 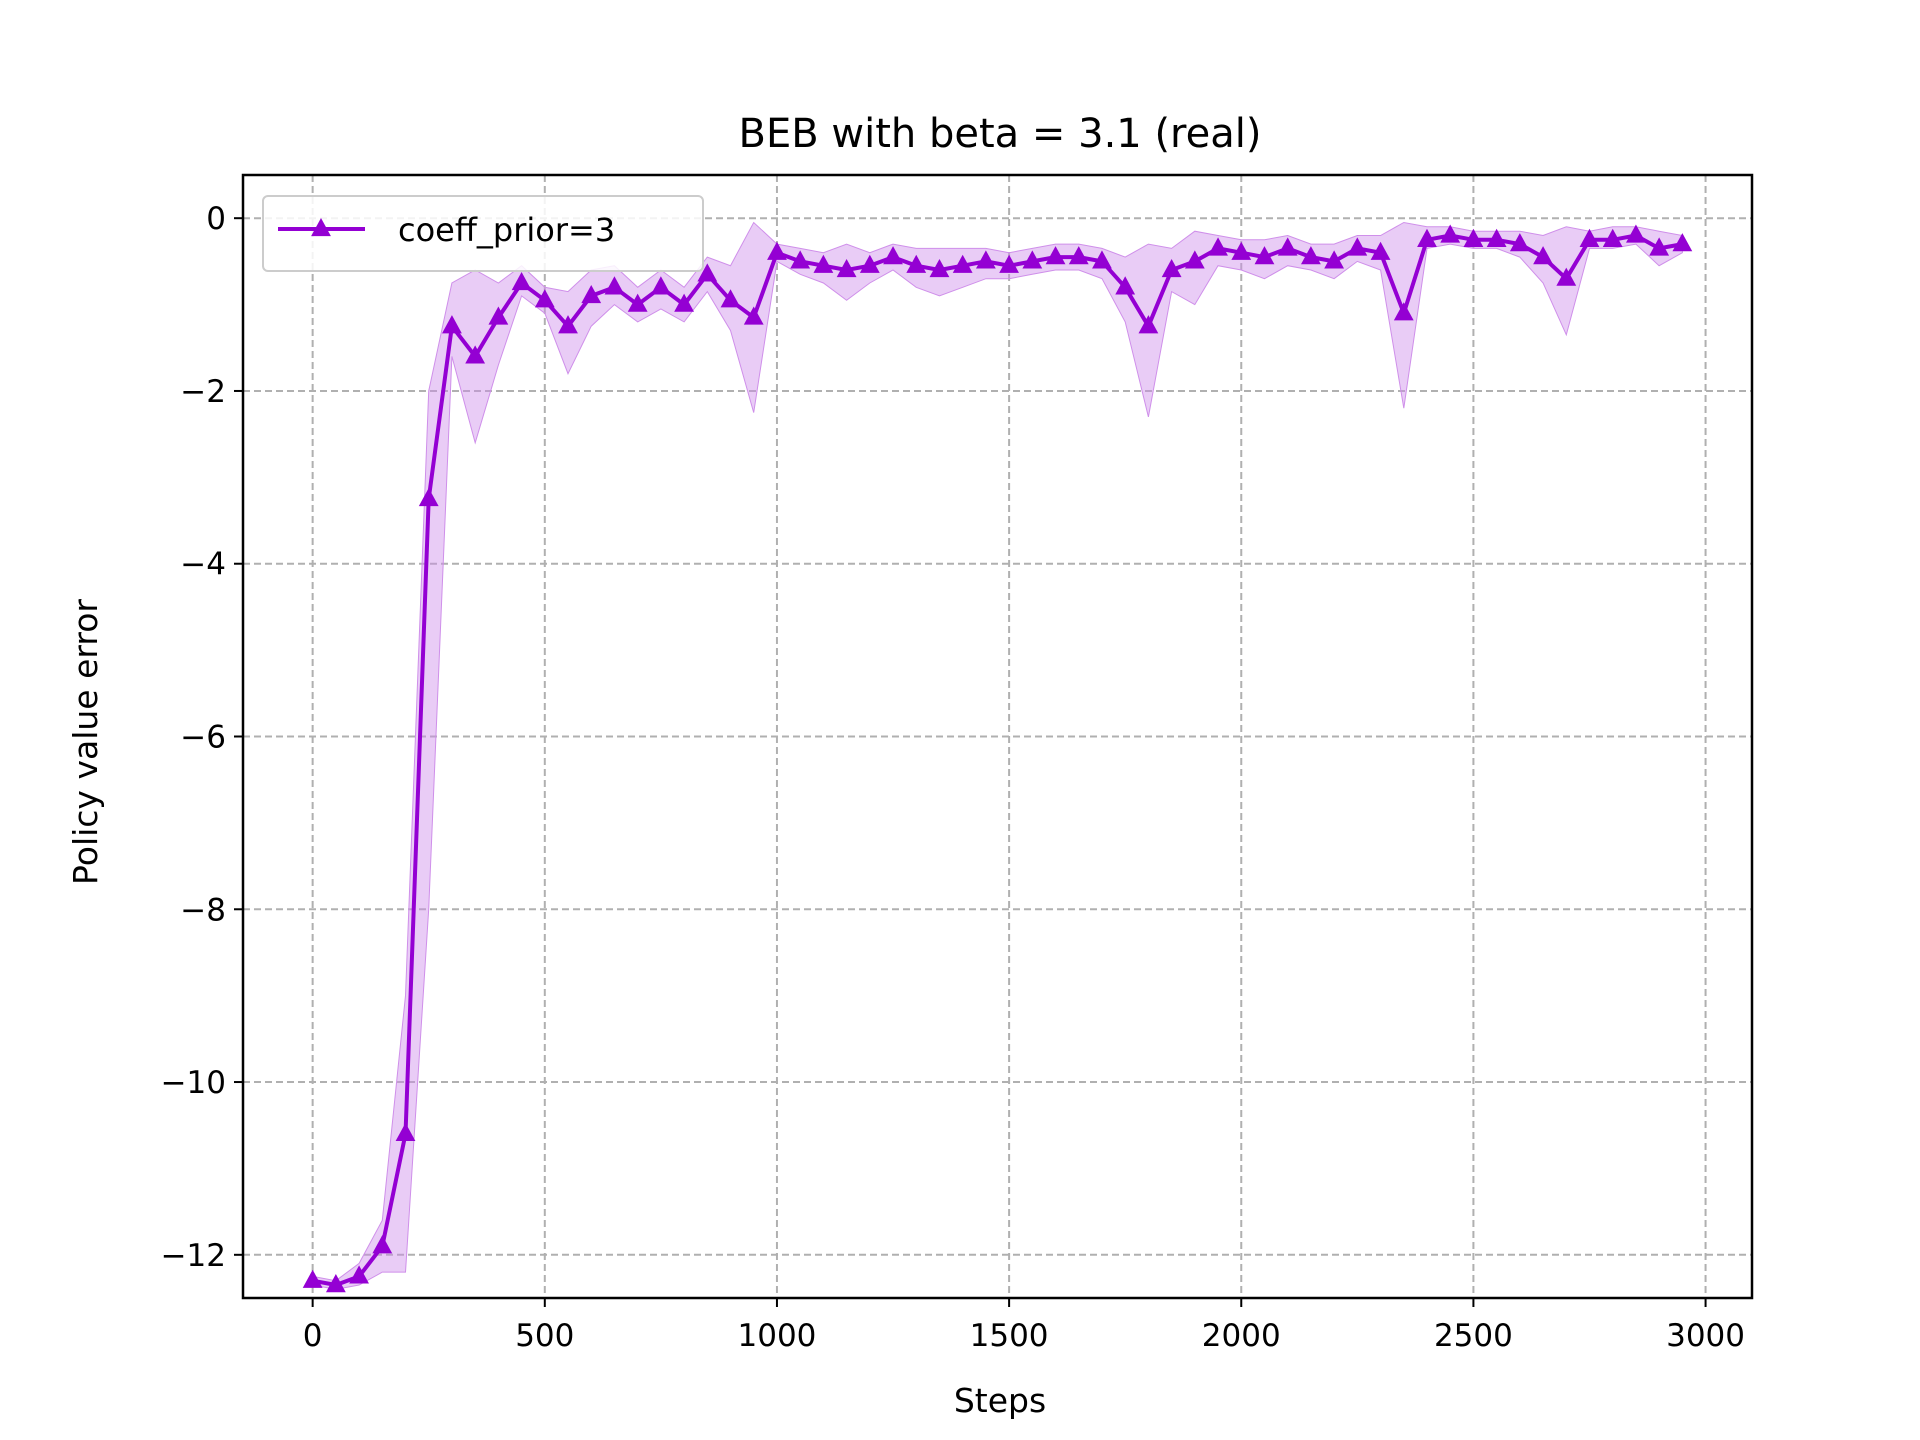 What do you see at coordinates (1705, 1336) in the screenshot?
I see `x-tick-label: 3000` at bounding box center [1705, 1336].